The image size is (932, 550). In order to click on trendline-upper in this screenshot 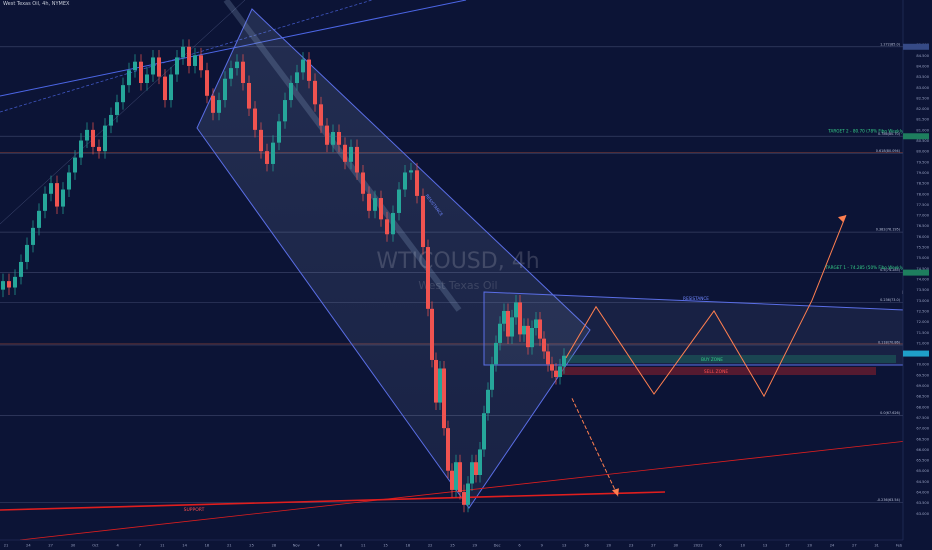, I will do `click(233, 48)`.